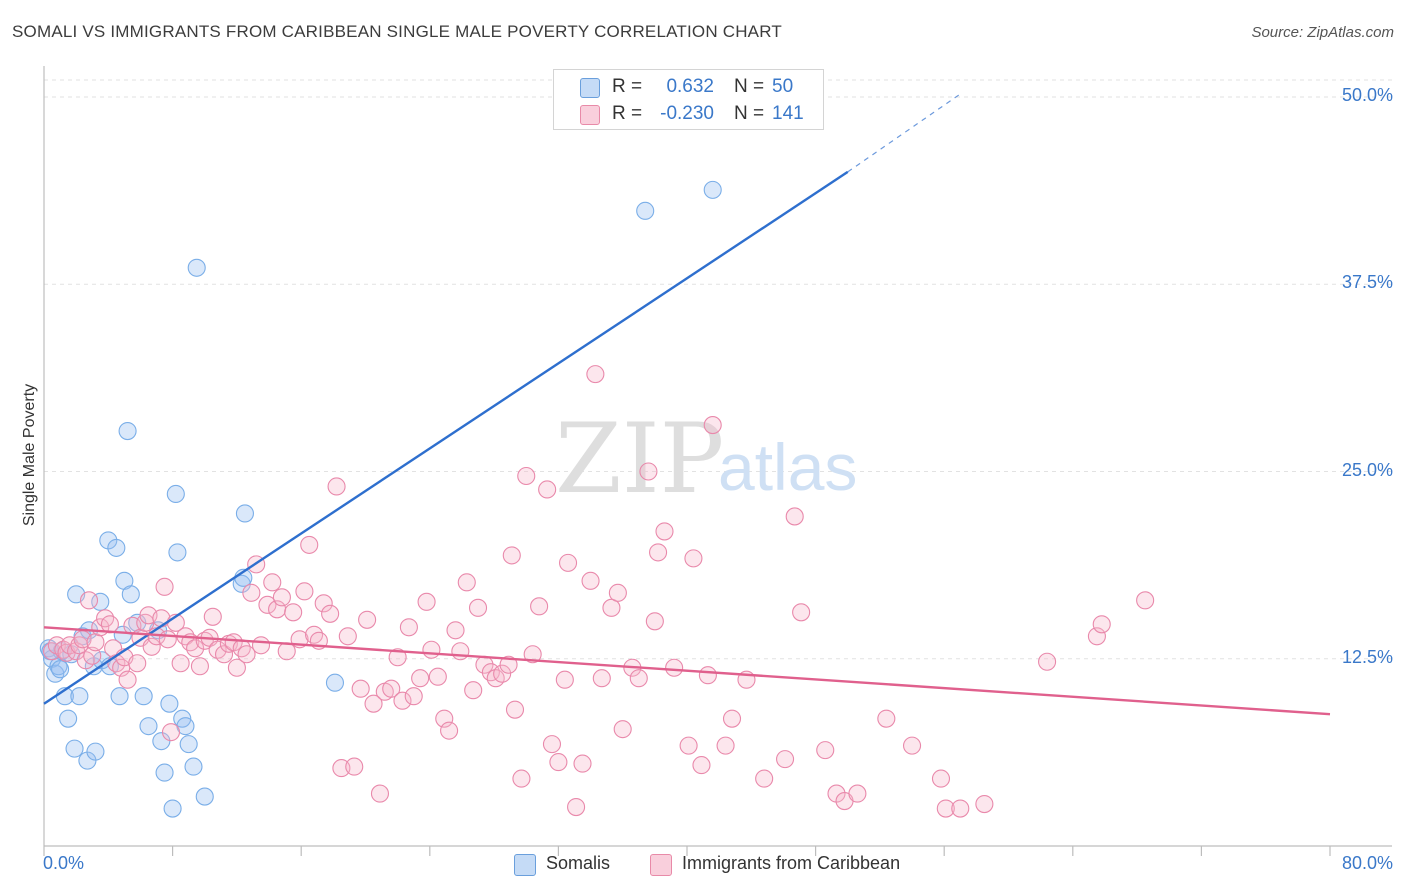 The height and width of the screenshot is (892, 1406). Describe the element at coordinates (687, 113) in the screenshot. I see `r-value: -0.230` at that location.